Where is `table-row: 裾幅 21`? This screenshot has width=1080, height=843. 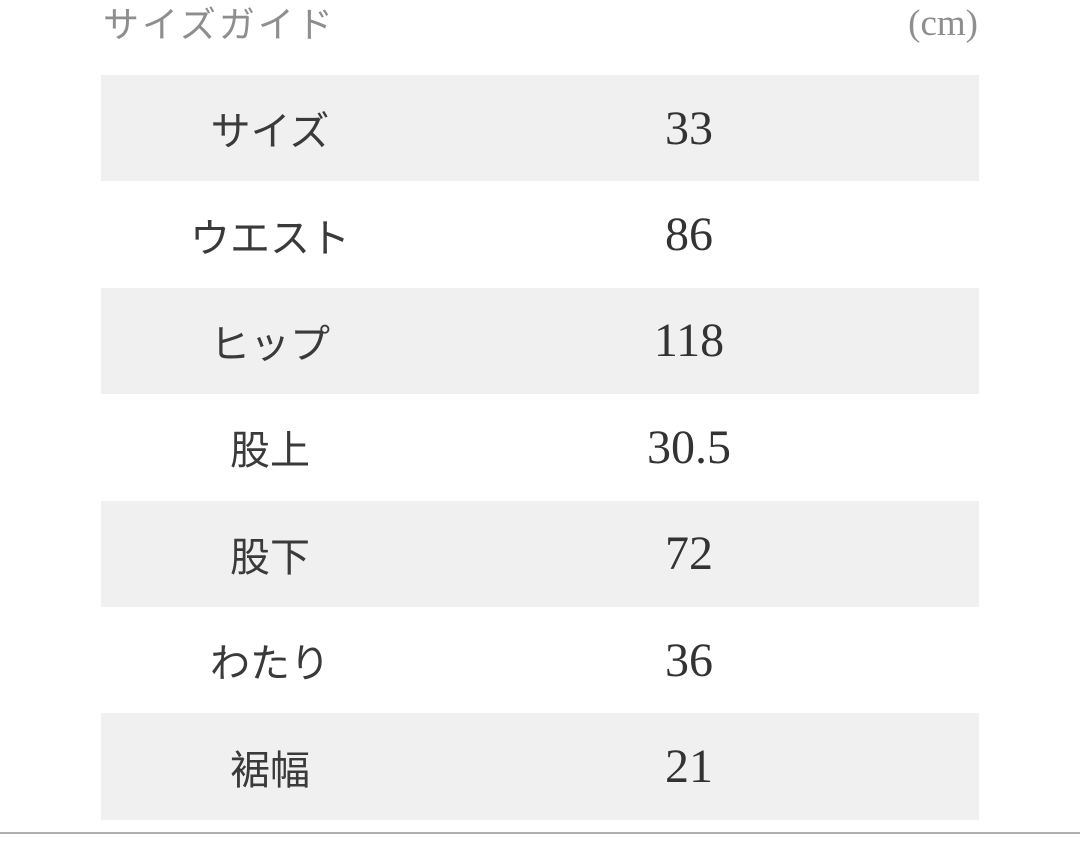 table-row: 裾幅 21 is located at coordinates (540, 766).